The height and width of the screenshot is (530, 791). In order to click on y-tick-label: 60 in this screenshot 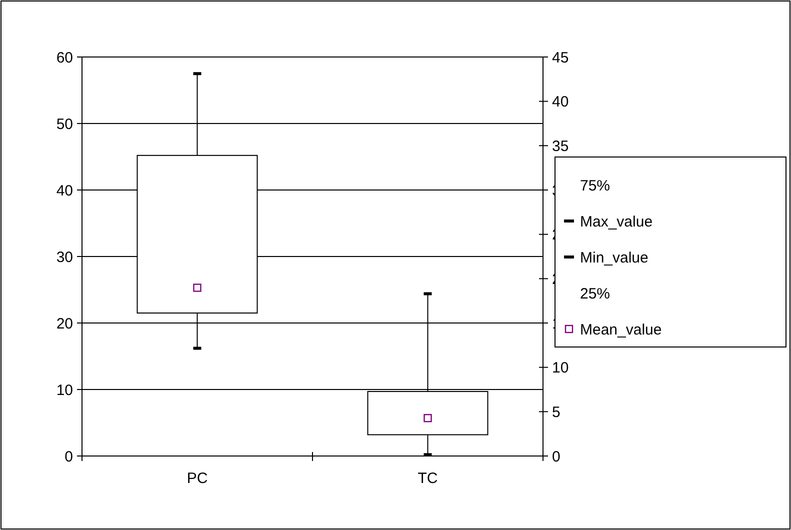, I will do `click(64, 57)`.